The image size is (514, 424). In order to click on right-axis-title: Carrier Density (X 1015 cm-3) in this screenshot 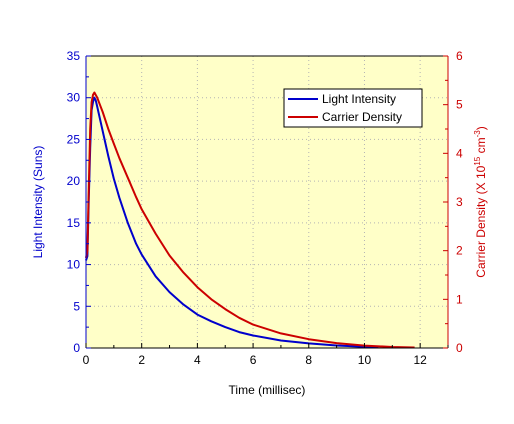, I will do `click(480, 201)`.